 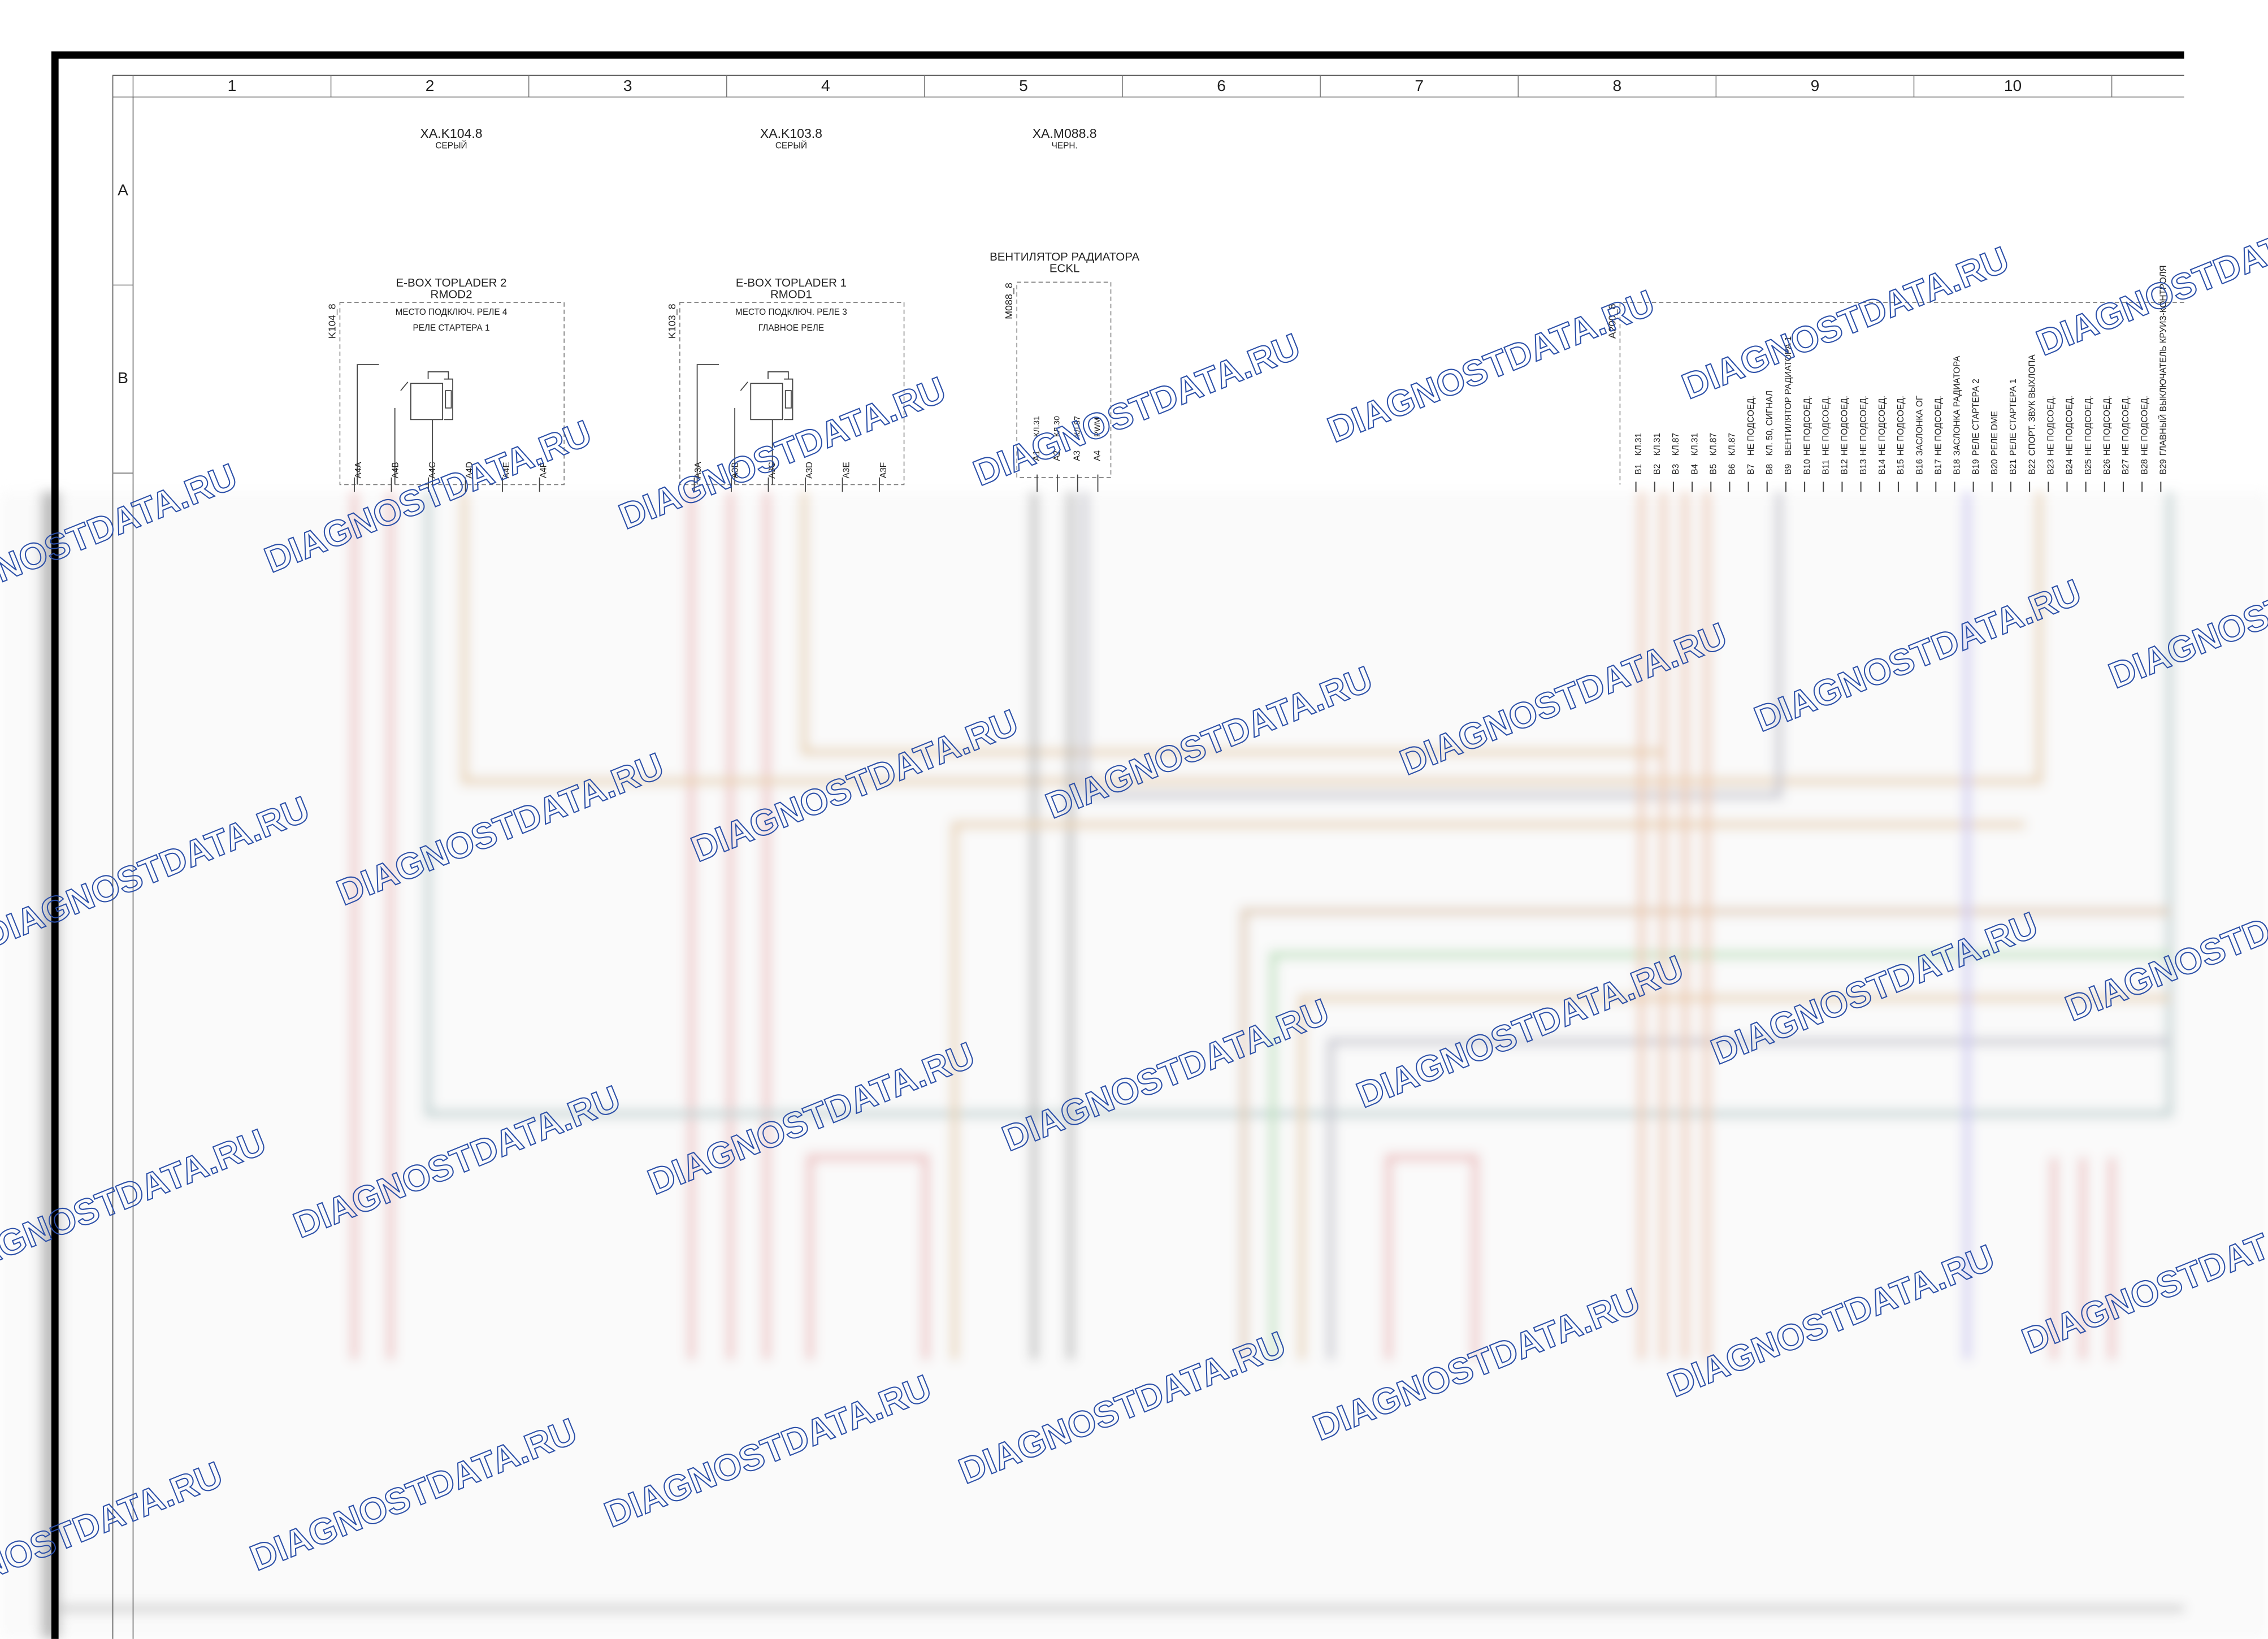 I want to click on pin-function: ЗАСЛОНКА РАДИАТОРА, so click(x=1957, y=405).